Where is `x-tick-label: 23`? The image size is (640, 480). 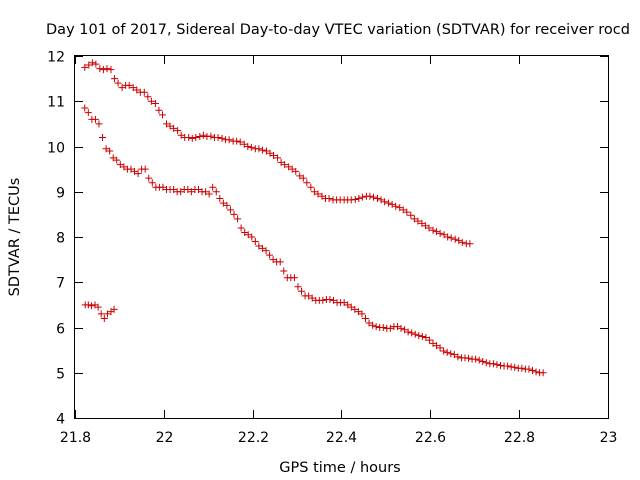
x-tick-label: 23 is located at coordinates (609, 438).